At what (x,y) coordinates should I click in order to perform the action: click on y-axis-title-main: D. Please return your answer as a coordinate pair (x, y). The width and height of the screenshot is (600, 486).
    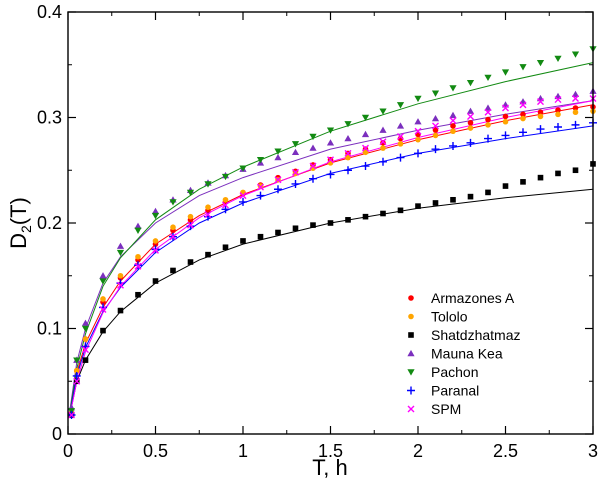
    Looking at the image, I should click on (18, 241).